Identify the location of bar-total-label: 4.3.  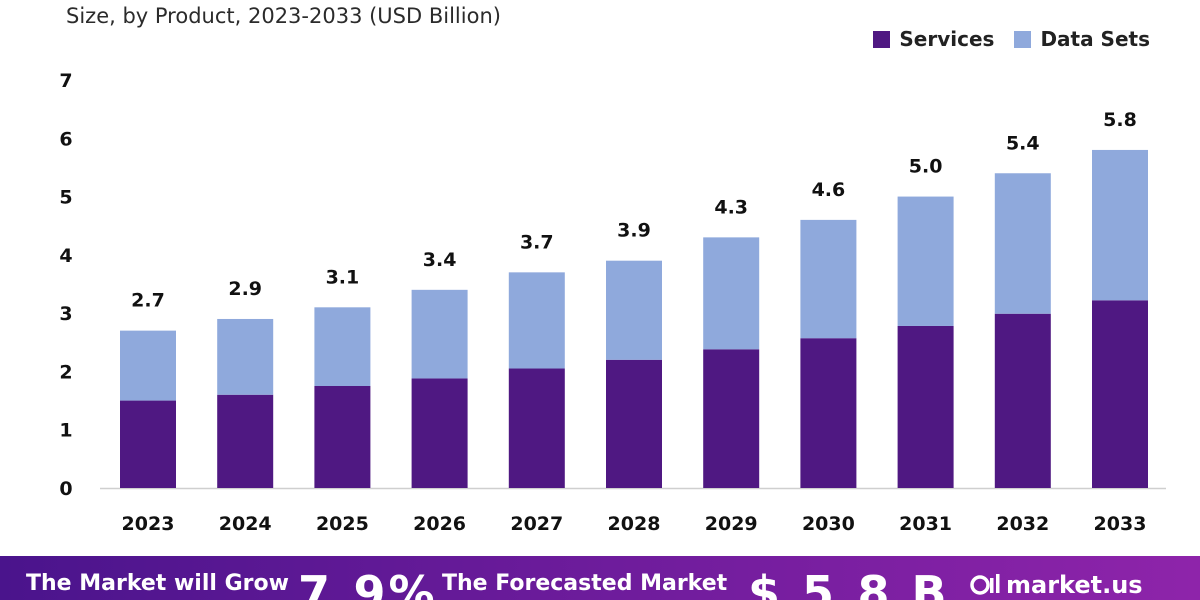
(731, 207).